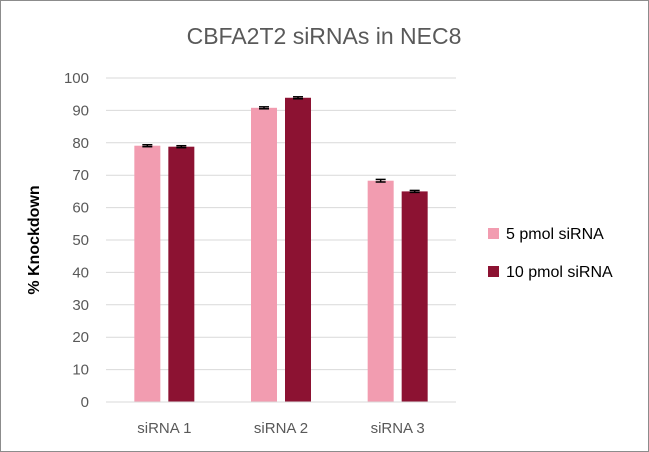  What do you see at coordinates (80, 175) in the screenshot?
I see `y-tick-label: 70` at bounding box center [80, 175].